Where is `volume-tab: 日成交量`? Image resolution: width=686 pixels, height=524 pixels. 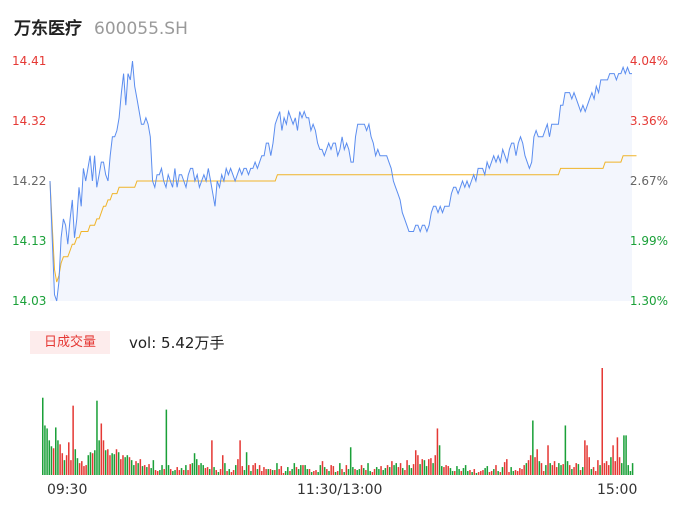
volume-tab: 日成交量 is located at coordinates (70, 342).